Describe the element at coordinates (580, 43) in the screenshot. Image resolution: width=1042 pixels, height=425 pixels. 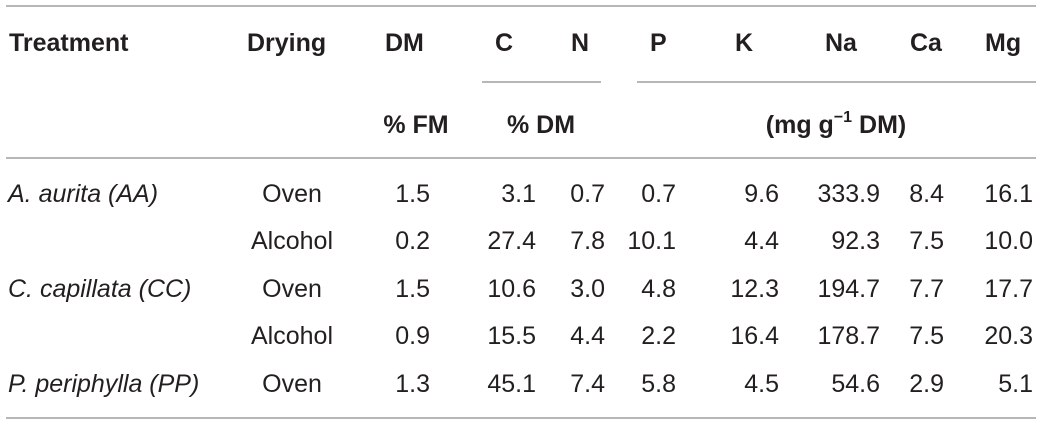
I see `header-n: N` at that location.